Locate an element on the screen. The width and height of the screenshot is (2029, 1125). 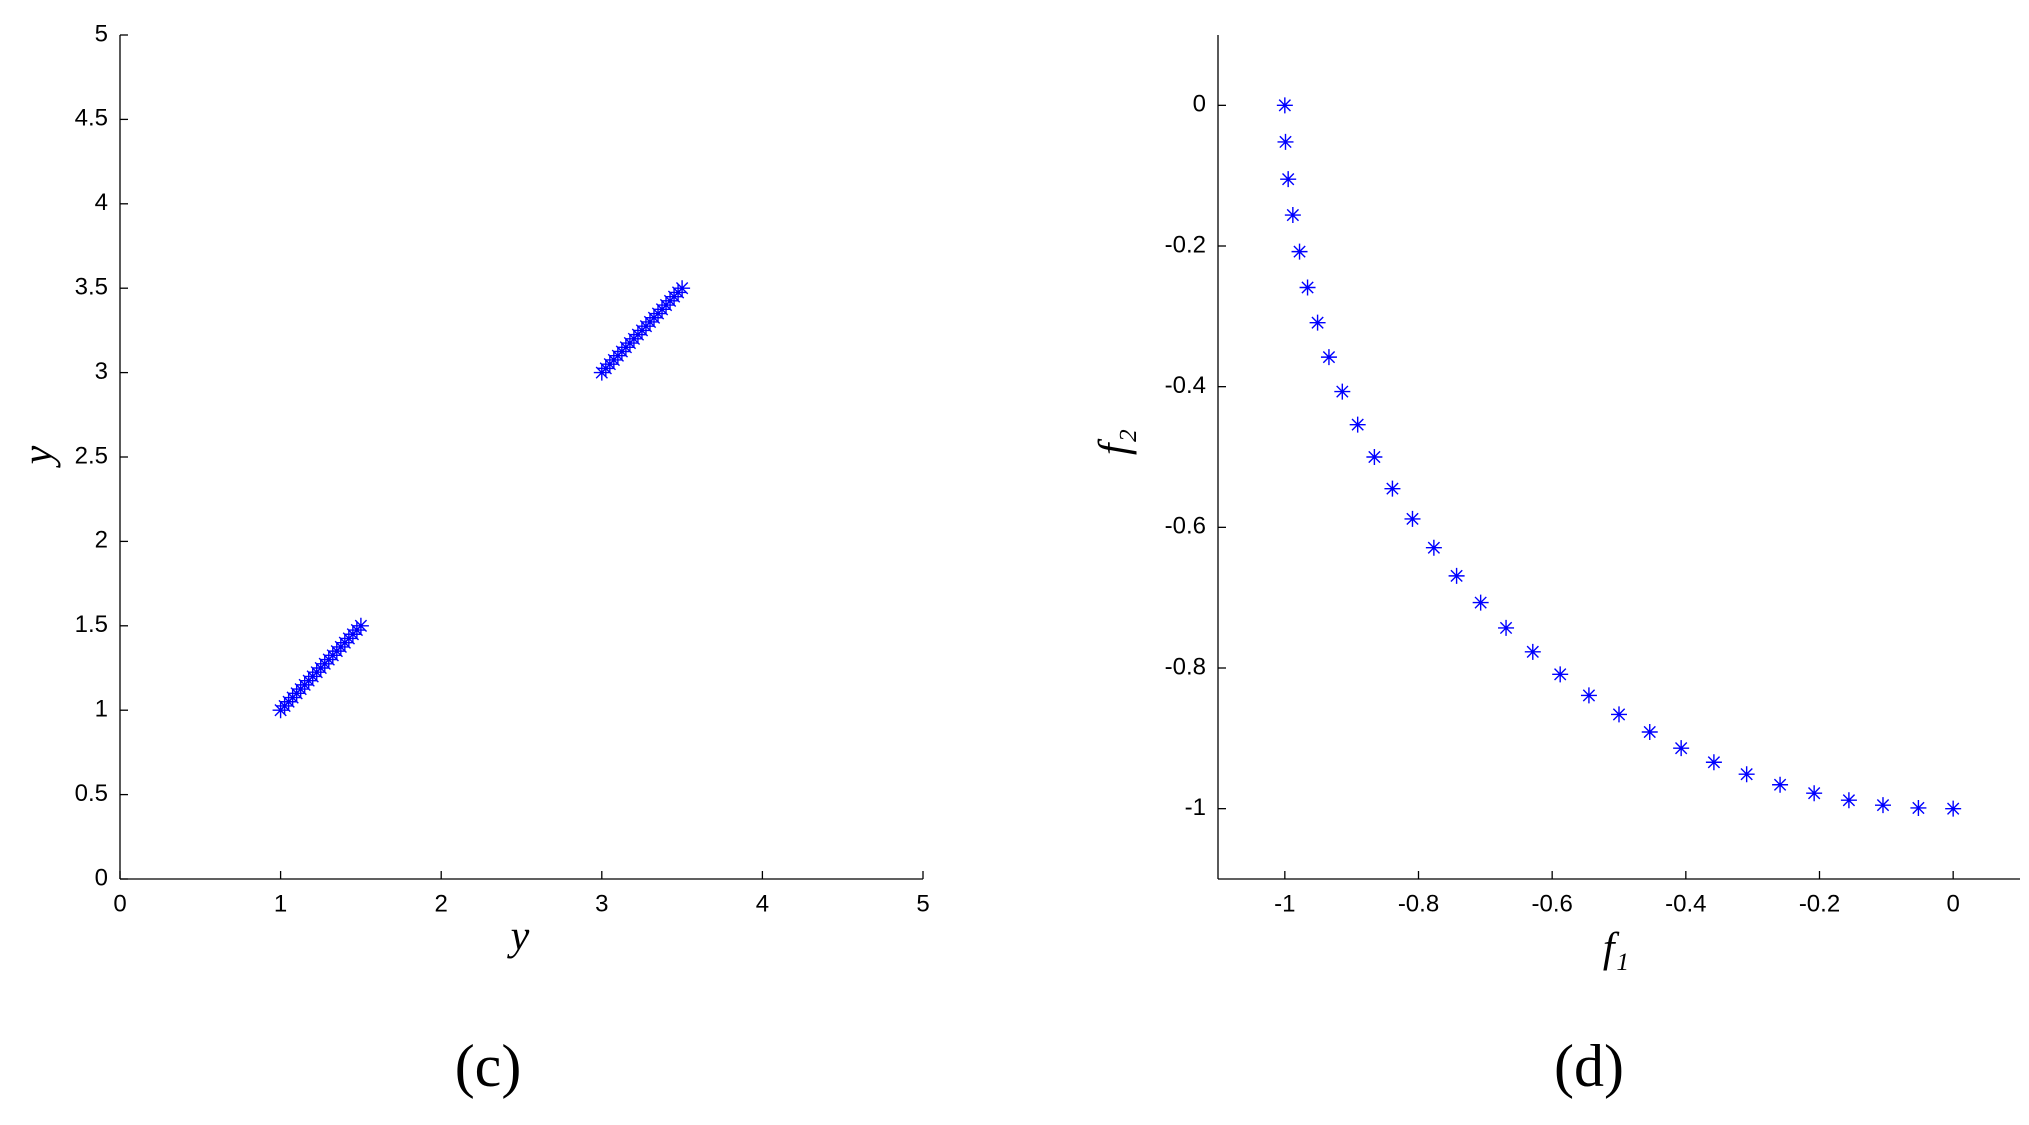
x-tick-label: 1 is located at coordinates (280, 903).